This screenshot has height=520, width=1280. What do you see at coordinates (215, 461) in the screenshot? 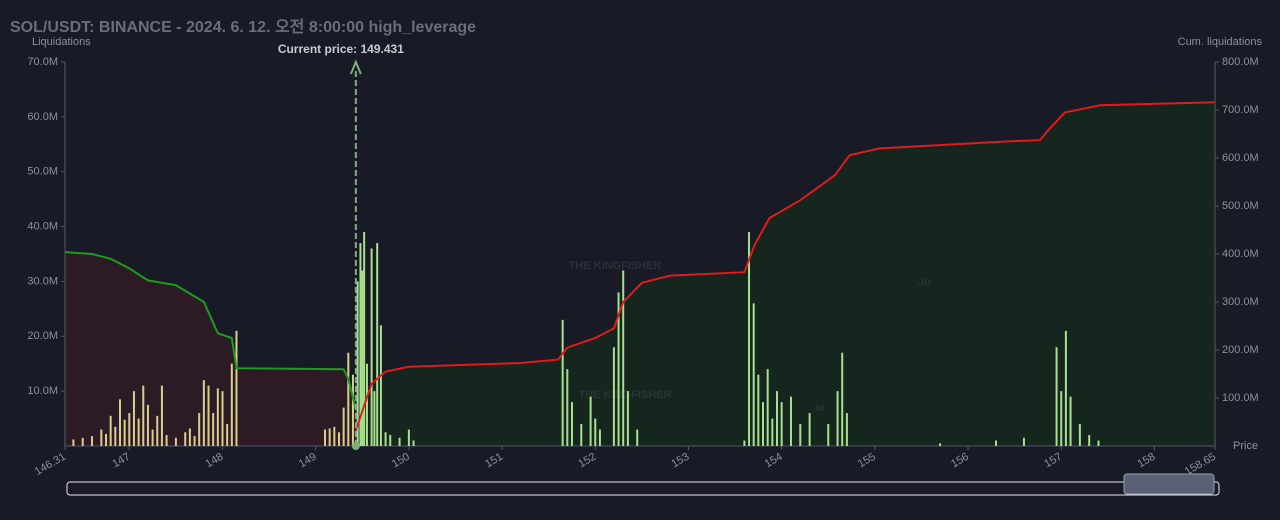
I see `x-tick-label: 148` at bounding box center [215, 461].